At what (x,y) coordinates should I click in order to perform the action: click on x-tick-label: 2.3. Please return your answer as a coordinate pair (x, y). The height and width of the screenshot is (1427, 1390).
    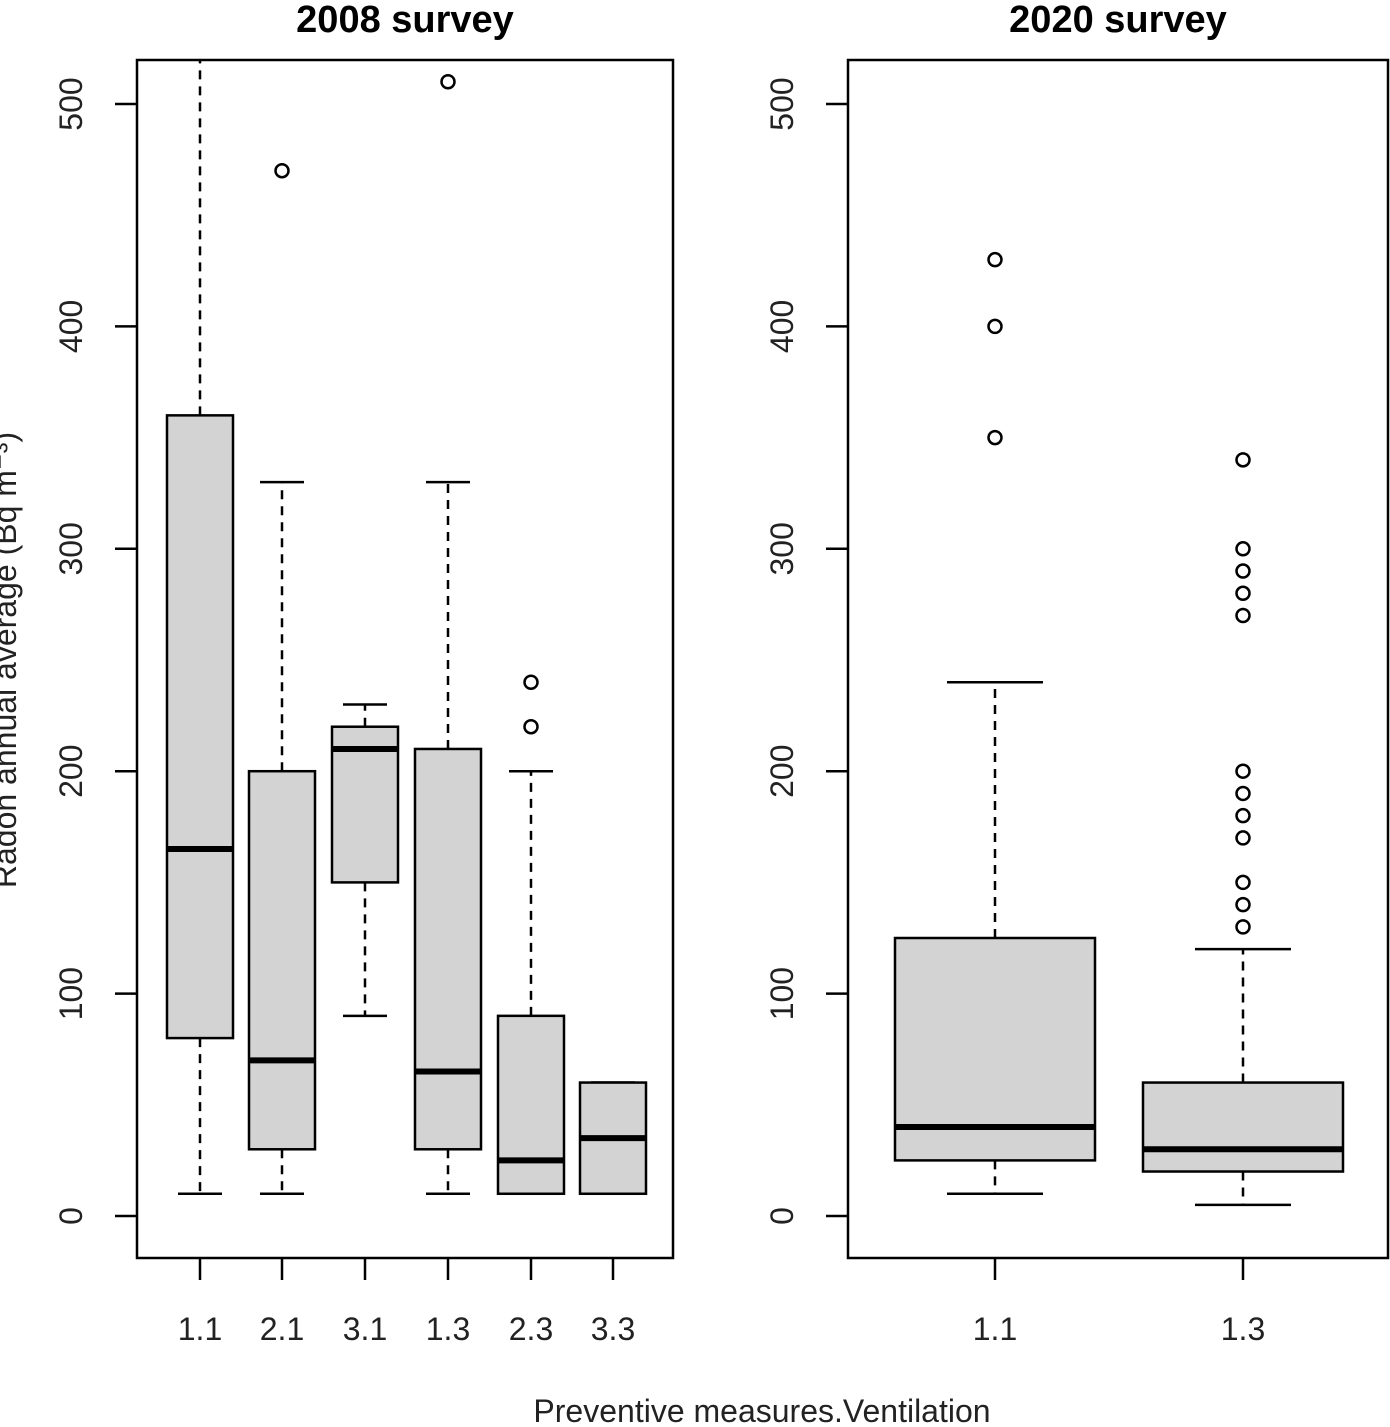
    Looking at the image, I should click on (531, 1329).